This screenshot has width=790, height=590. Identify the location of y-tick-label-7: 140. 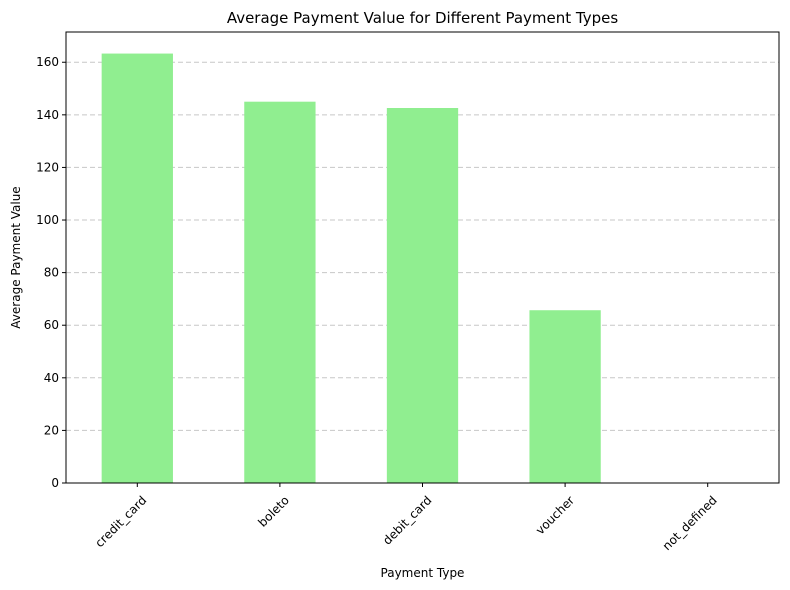
(47, 115).